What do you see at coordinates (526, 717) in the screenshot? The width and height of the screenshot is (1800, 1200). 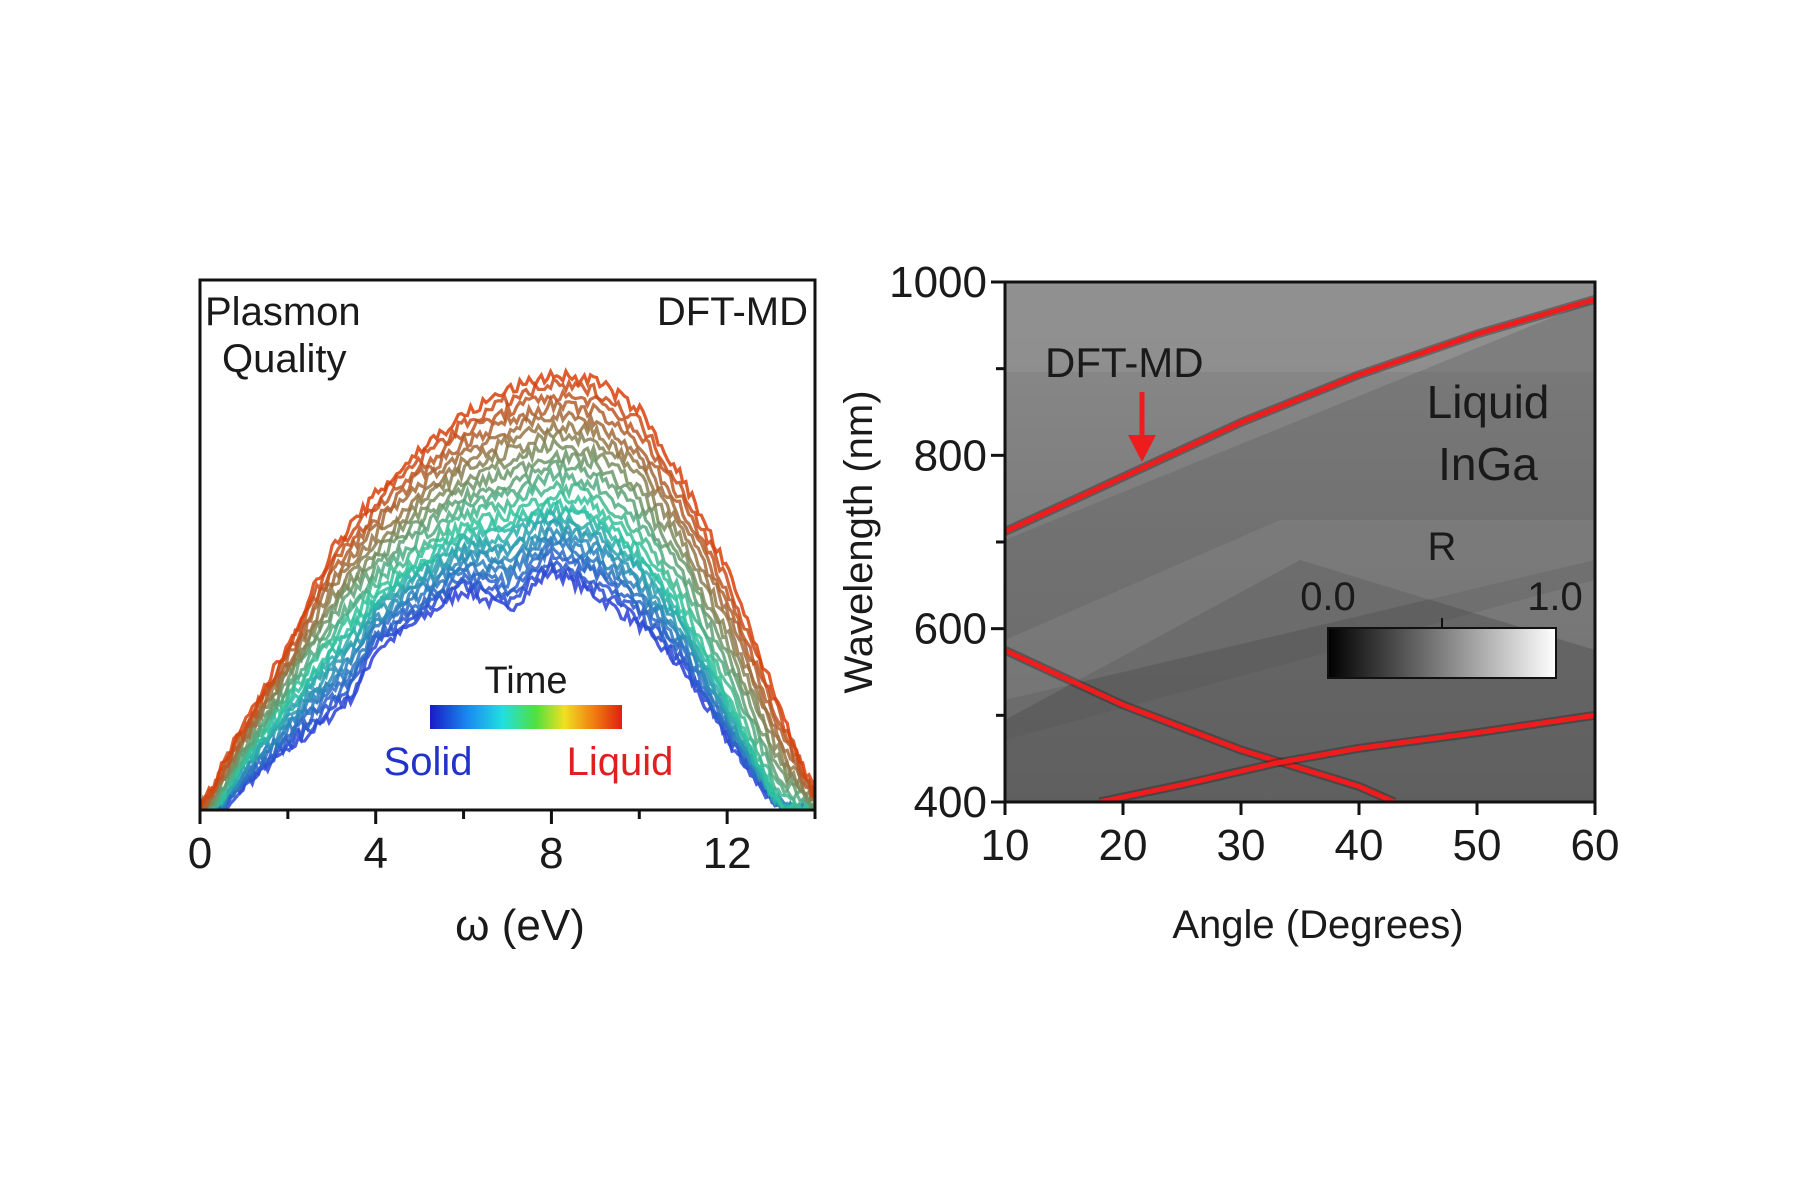 I see `time-colorbar` at bounding box center [526, 717].